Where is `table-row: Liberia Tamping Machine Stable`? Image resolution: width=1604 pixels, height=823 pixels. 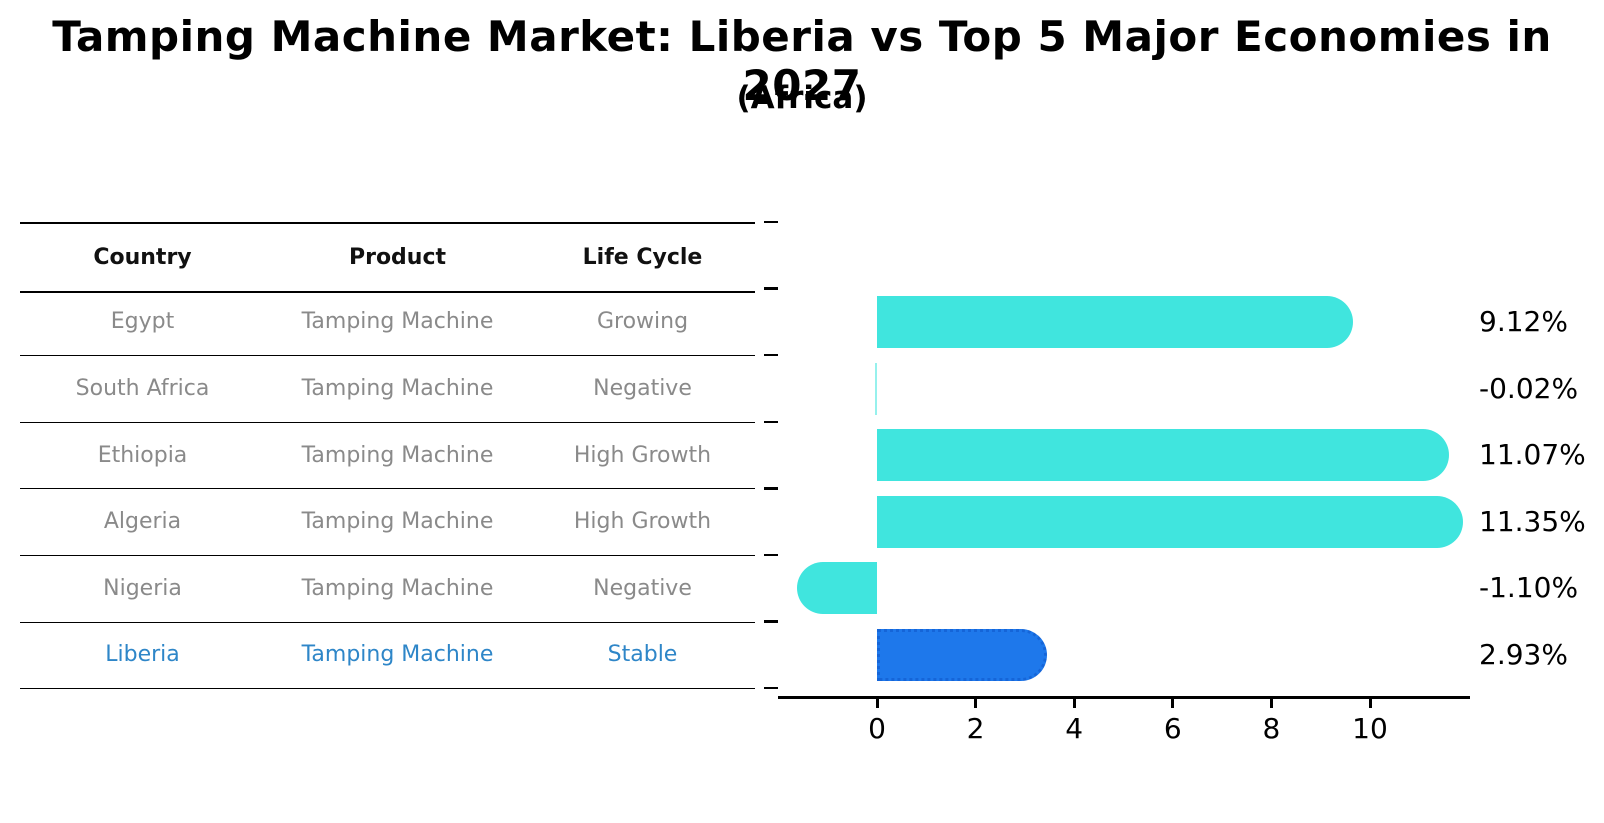 table-row: Liberia Tamping Machine Stable is located at coordinates (387, 656).